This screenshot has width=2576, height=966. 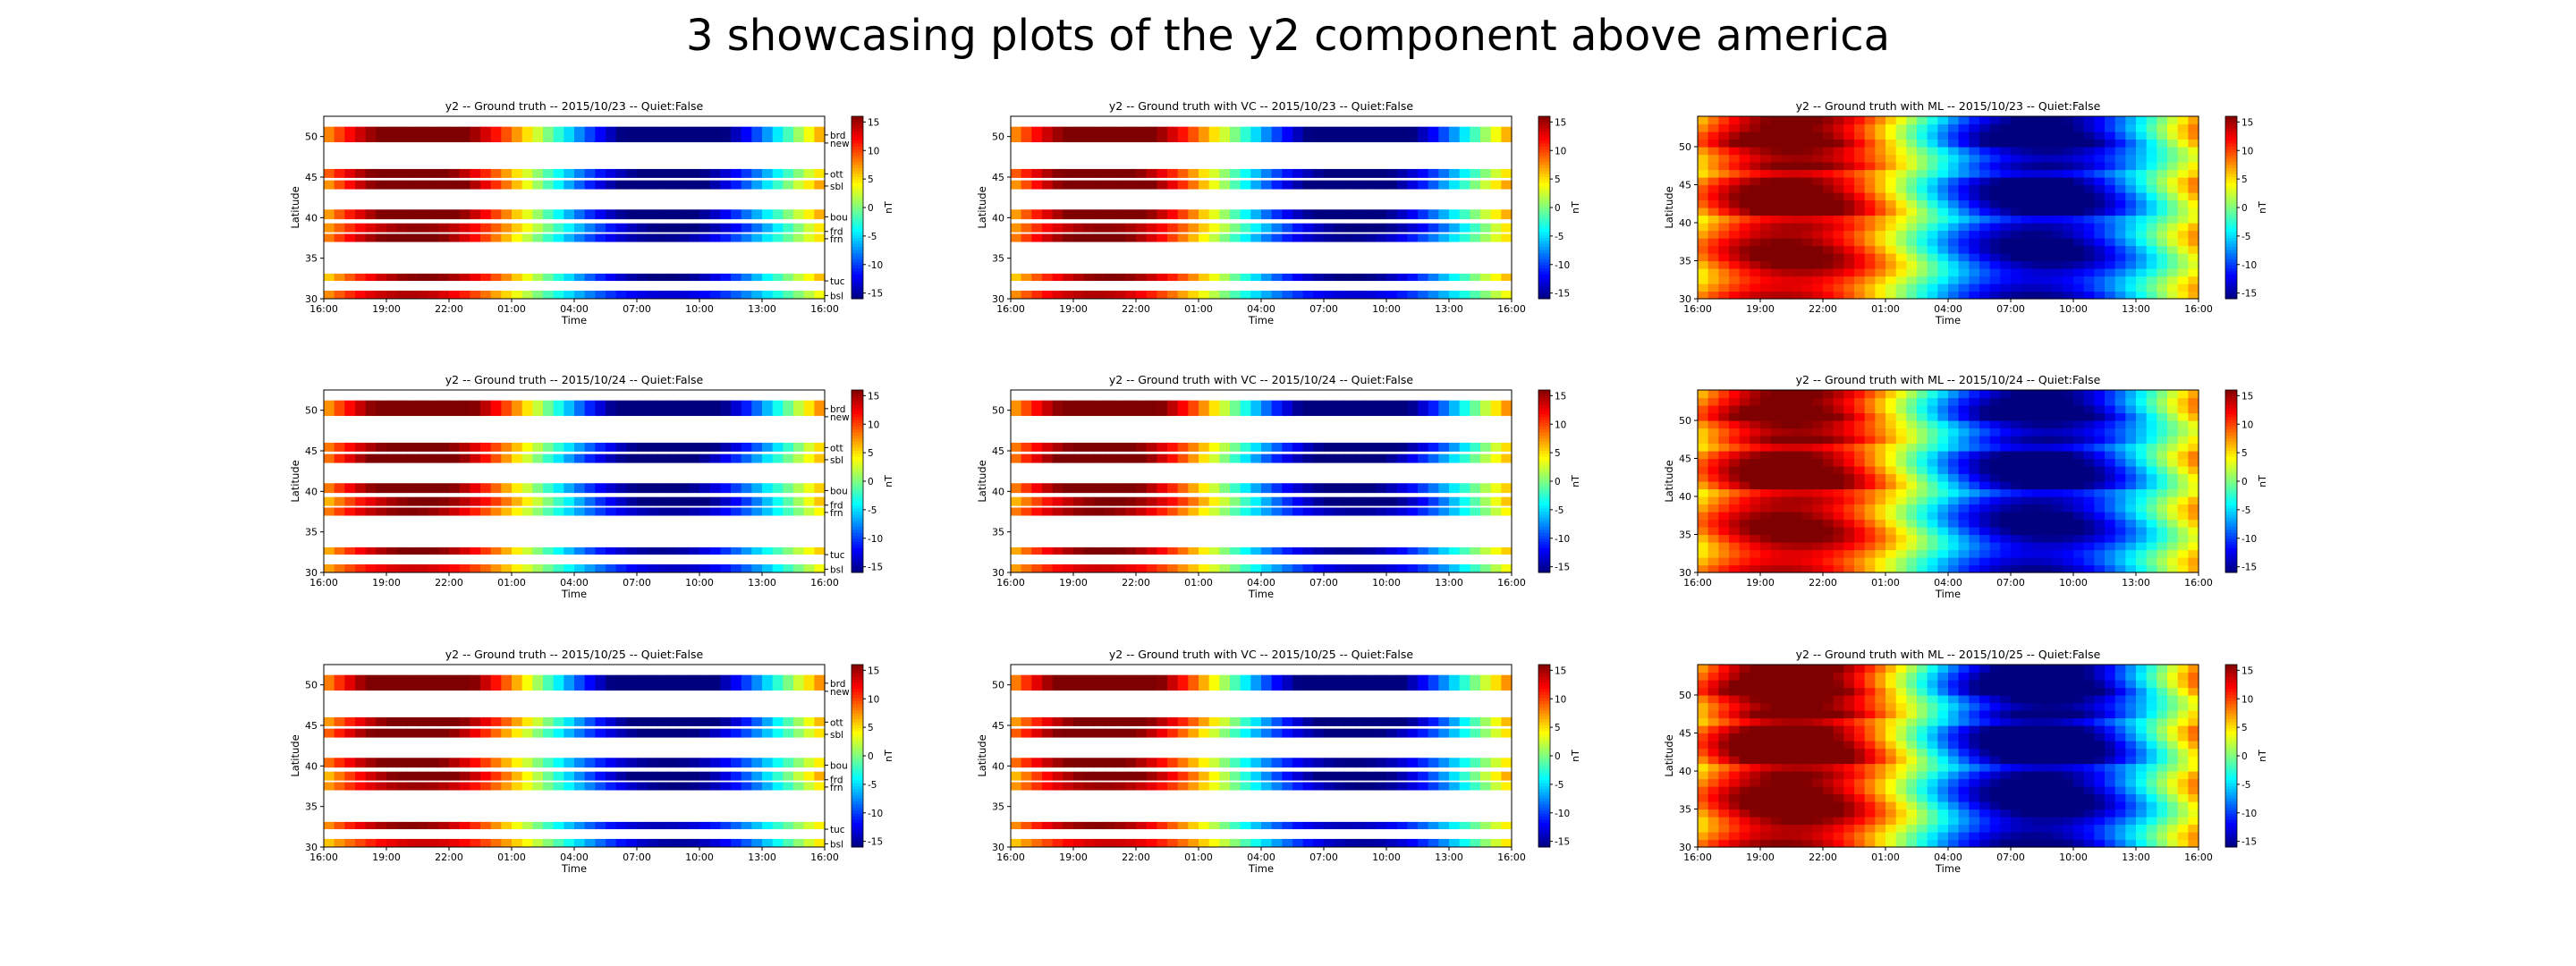 I want to click on x-tick-label: 19:00, so click(x=386, y=309).